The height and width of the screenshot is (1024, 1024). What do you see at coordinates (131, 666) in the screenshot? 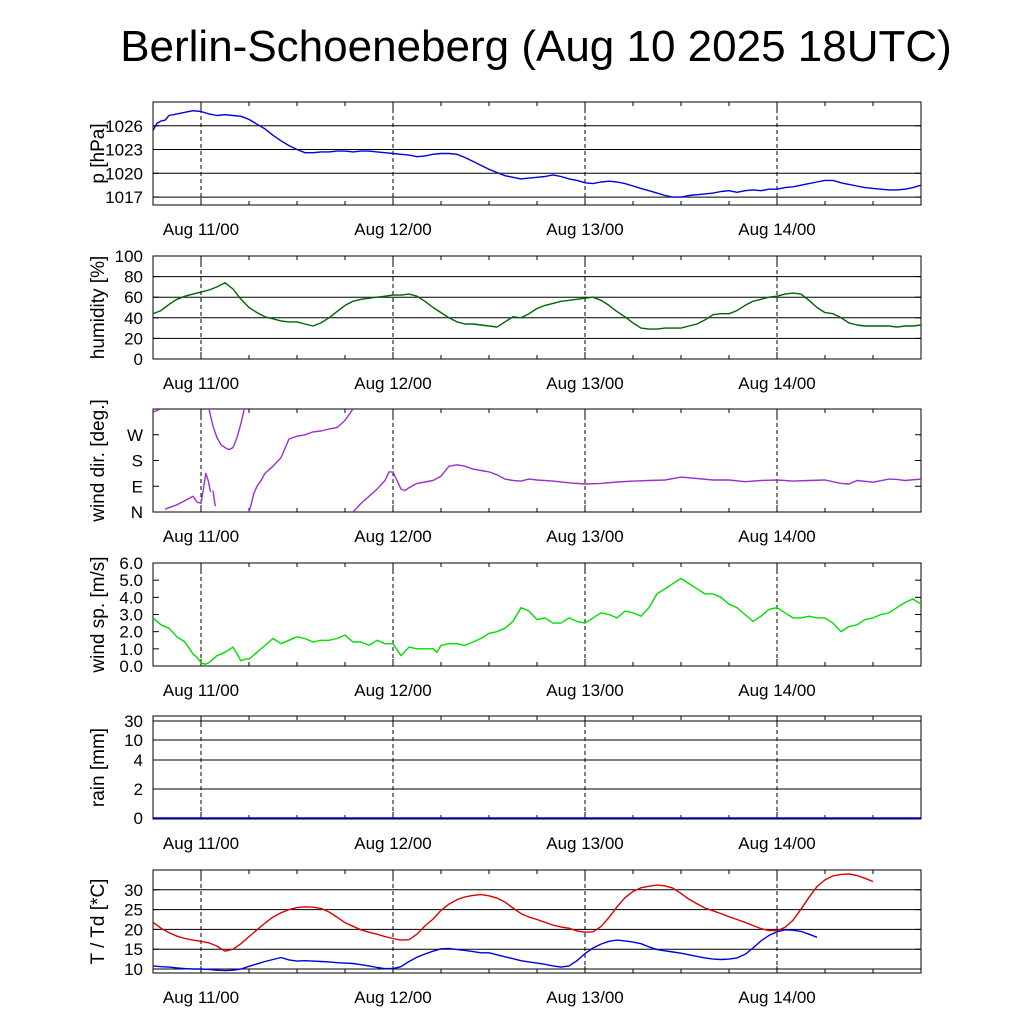
I see `y-tick-label: 0.0` at bounding box center [131, 666].